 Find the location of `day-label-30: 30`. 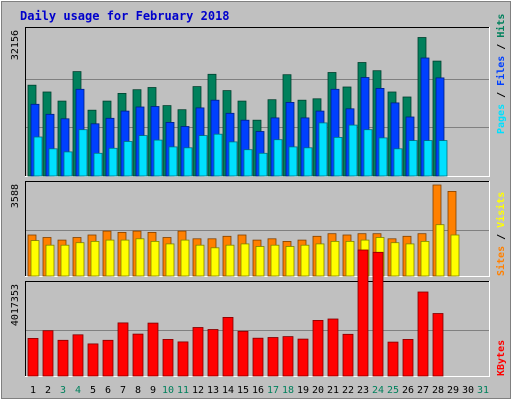

day-label-30: 30 is located at coordinates (468, 390).